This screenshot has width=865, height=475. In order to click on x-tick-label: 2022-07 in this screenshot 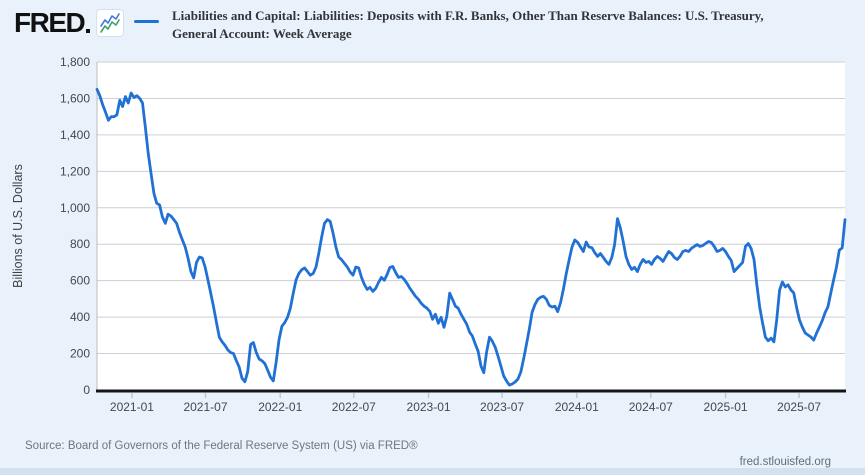, I will do `click(354, 407)`.